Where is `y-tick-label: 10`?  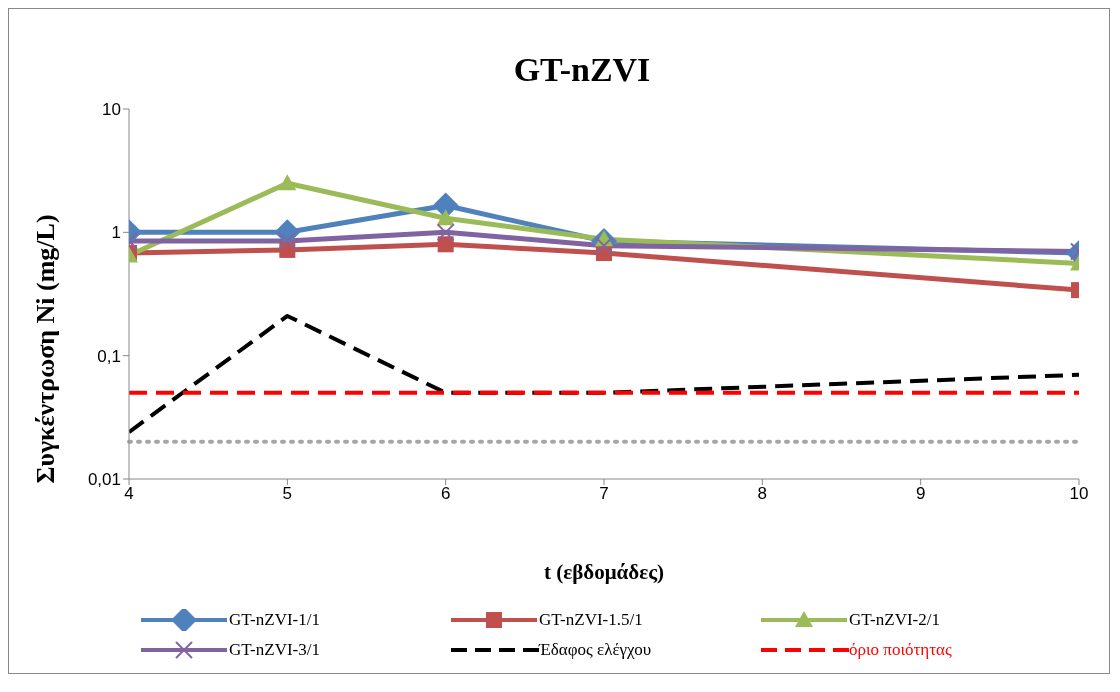
y-tick-label: 10 is located at coordinates (111, 110).